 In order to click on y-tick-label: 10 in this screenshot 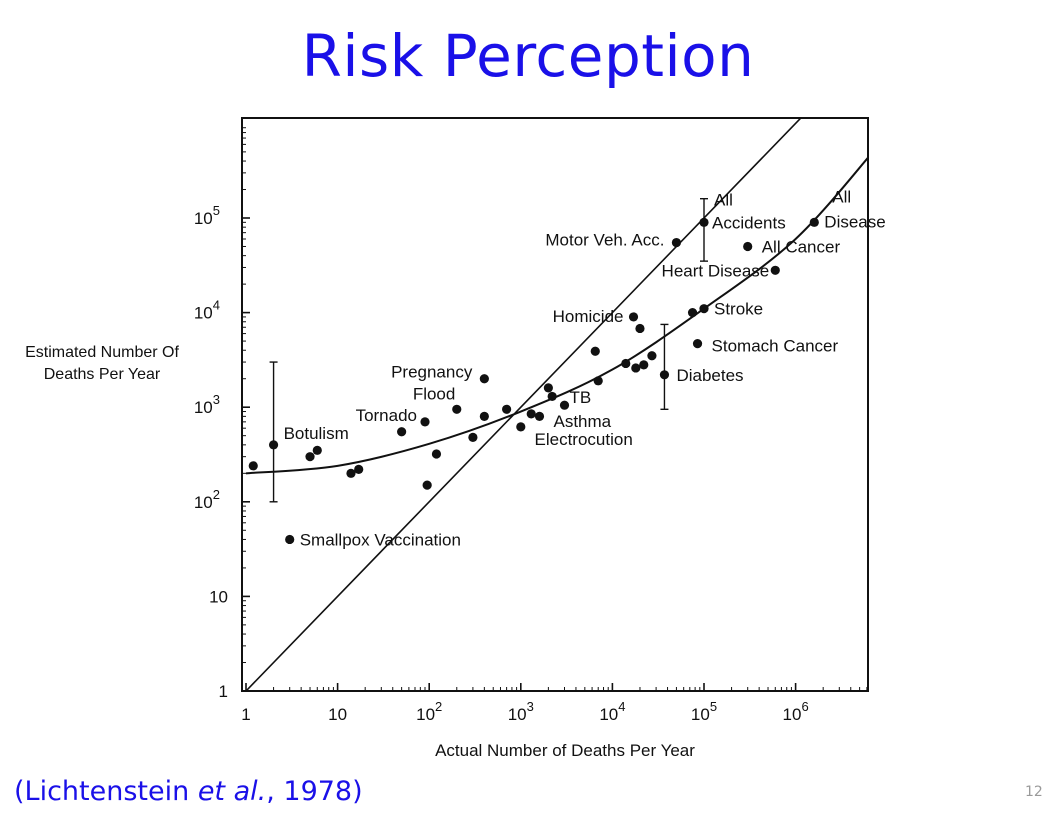, I will do `click(218, 596)`.